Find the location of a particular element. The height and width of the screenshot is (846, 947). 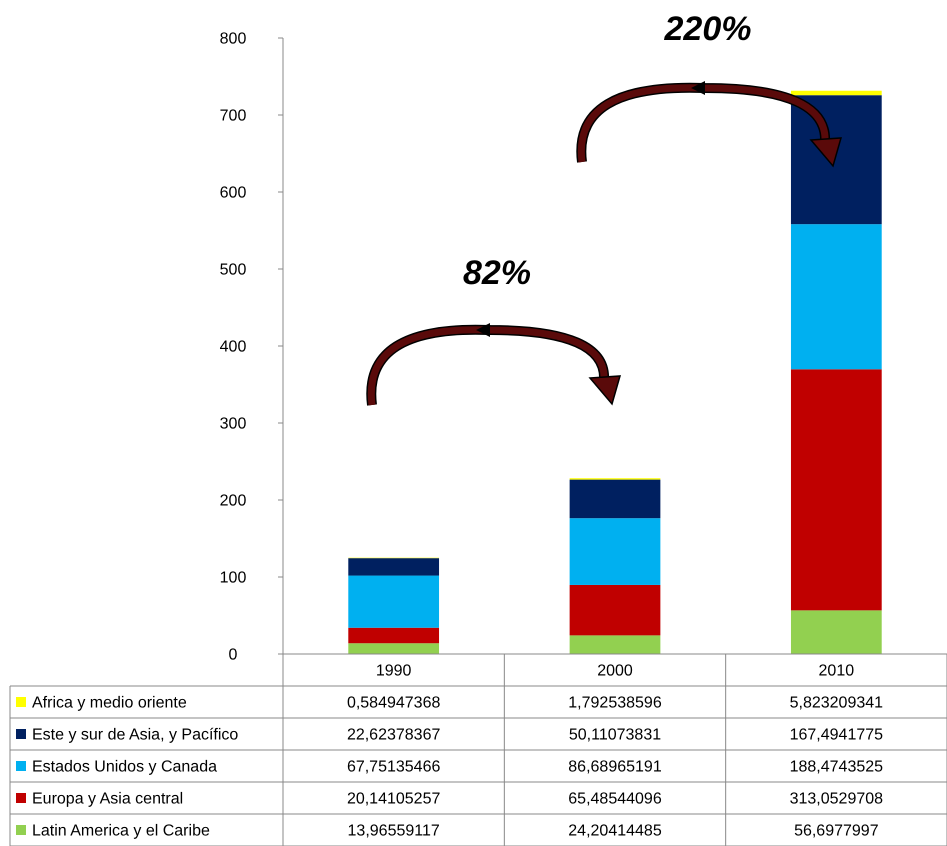

y-tick-label: 700 is located at coordinates (233, 116).